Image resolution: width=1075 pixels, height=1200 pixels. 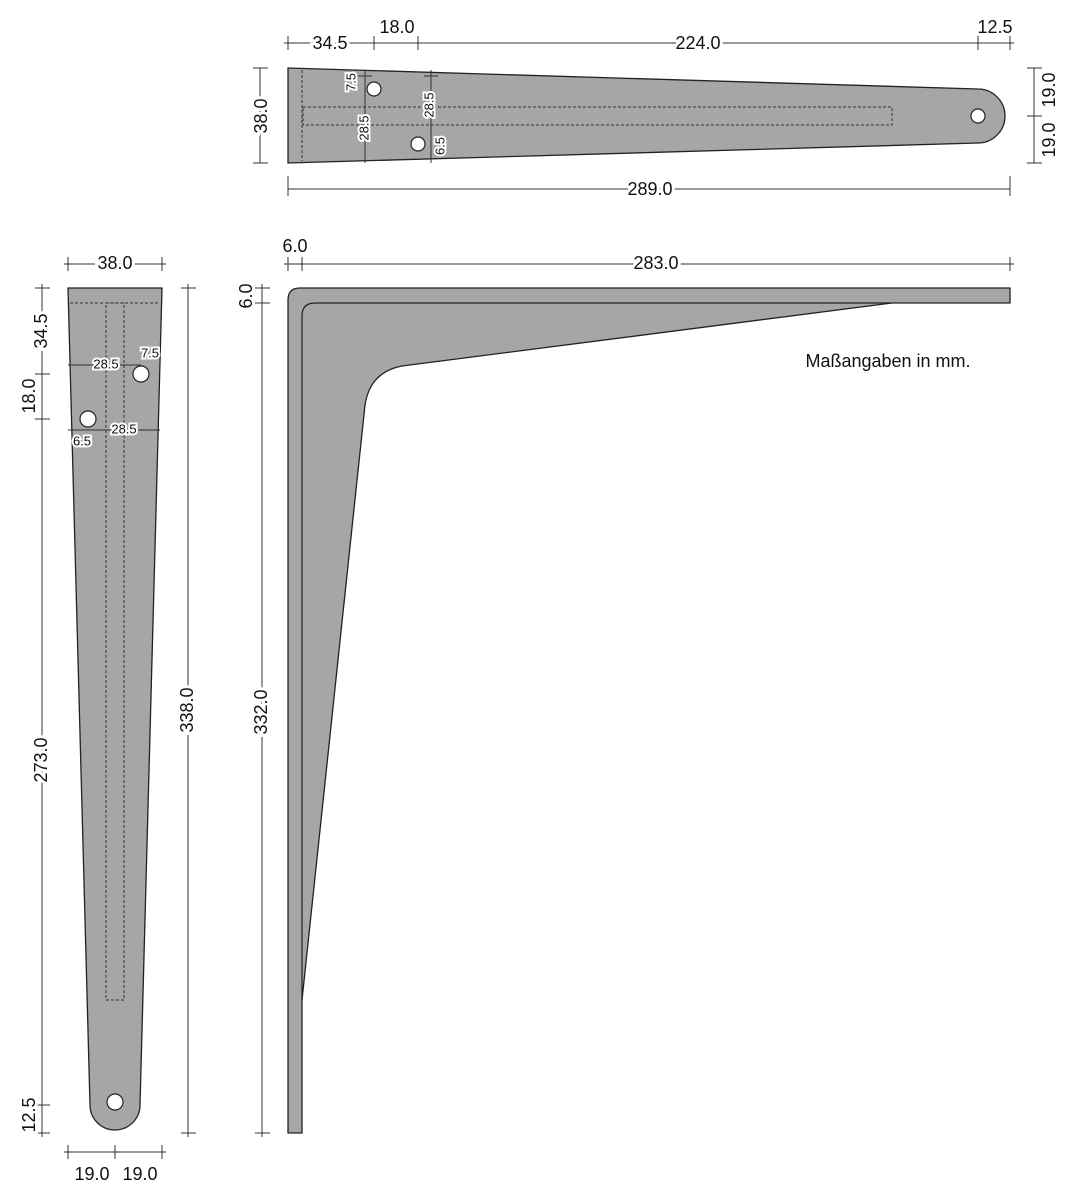 What do you see at coordinates (887, 361) in the screenshot?
I see `note: Maßangaben in mm.` at bounding box center [887, 361].